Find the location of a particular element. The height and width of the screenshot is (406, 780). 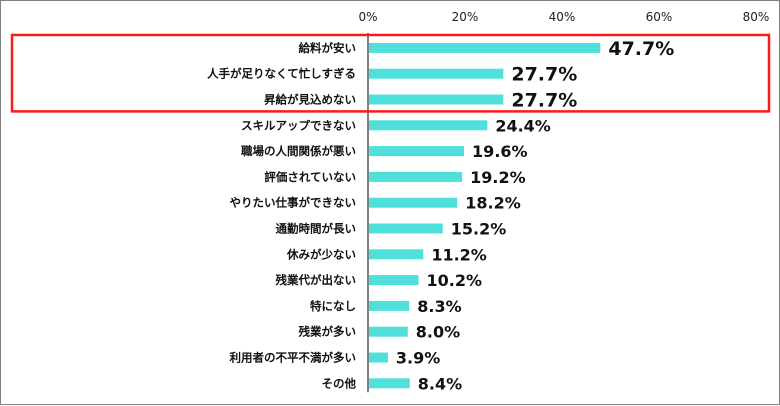

x-tick-label: 60% is located at coordinates (659, 17).